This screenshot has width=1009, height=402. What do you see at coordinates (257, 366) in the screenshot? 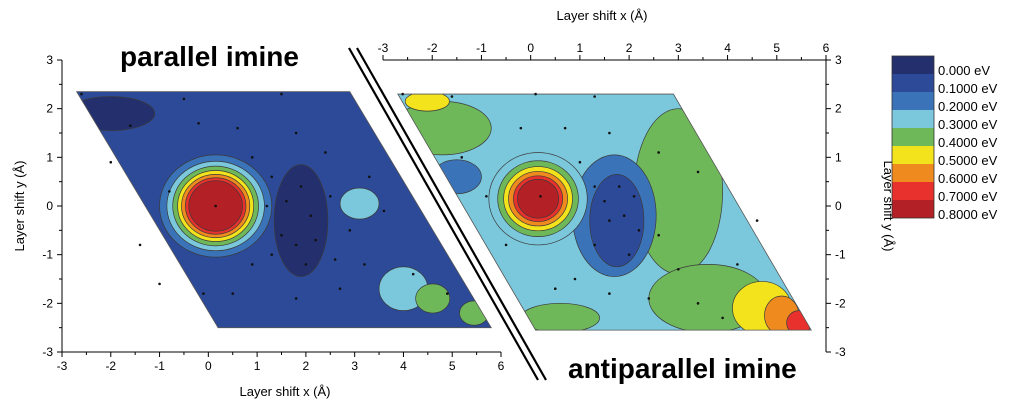
I see `left-x-tick-label: 1` at bounding box center [257, 366].